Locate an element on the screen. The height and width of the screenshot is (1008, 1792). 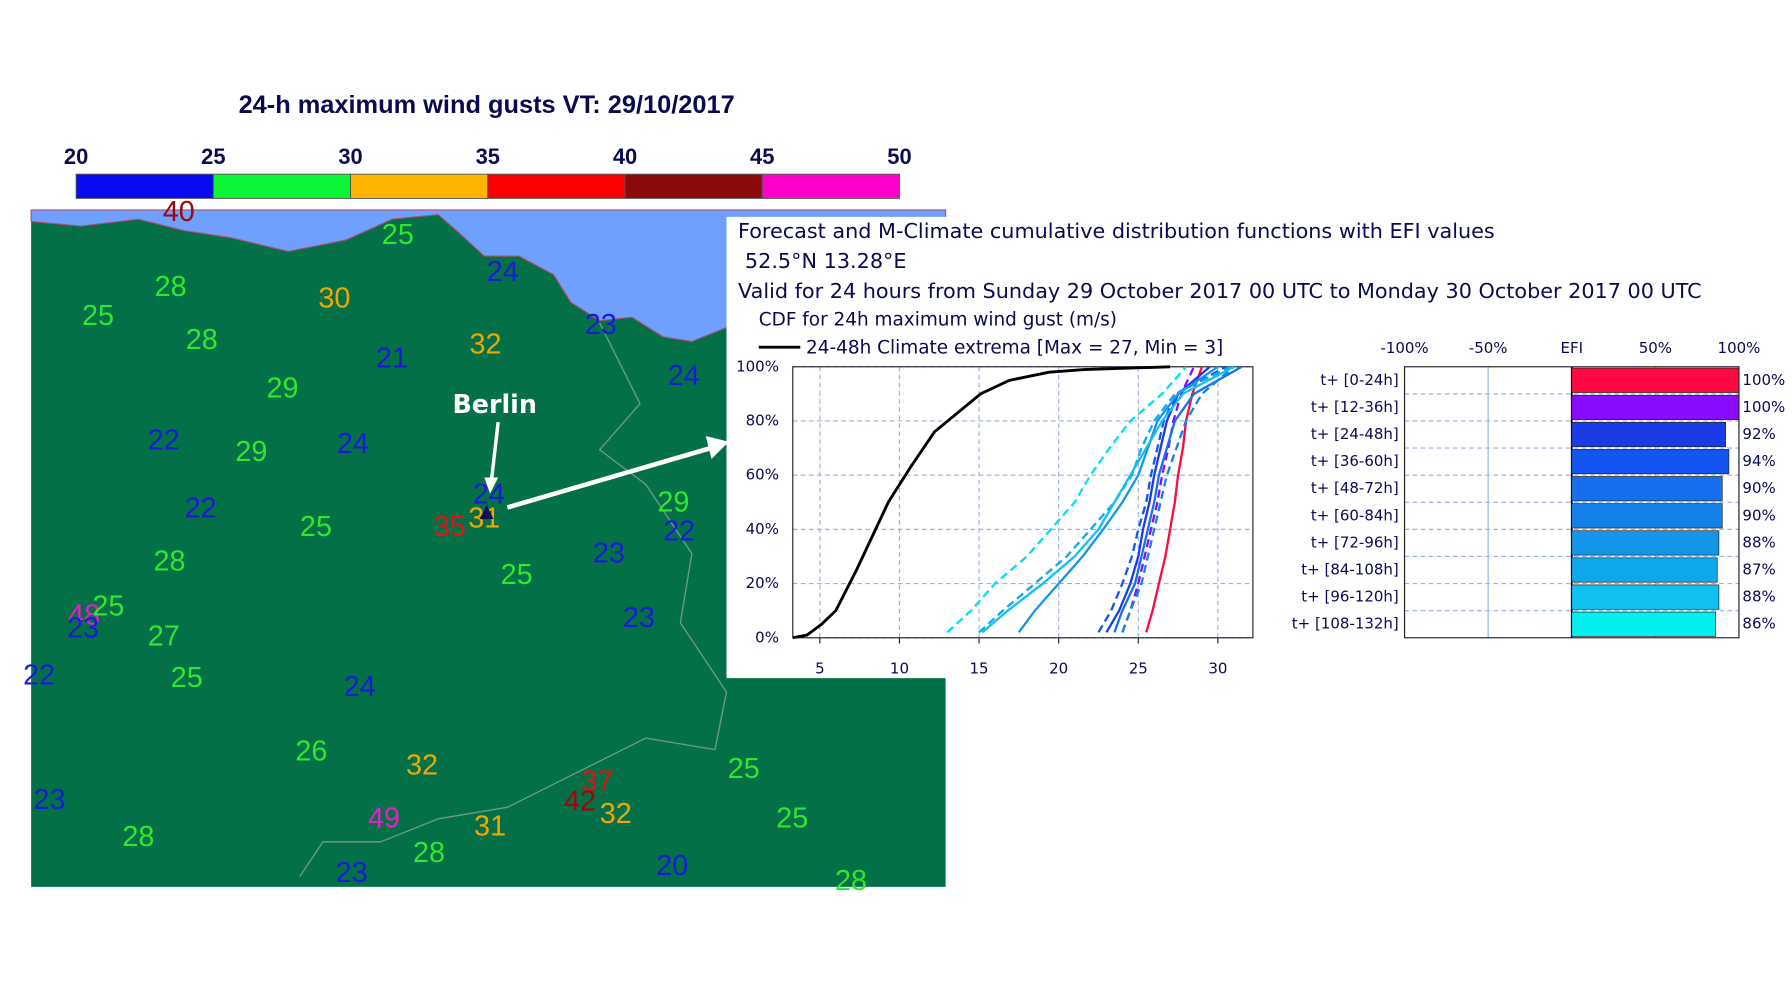
y-tick-label: 0% is located at coordinates (767, 637).